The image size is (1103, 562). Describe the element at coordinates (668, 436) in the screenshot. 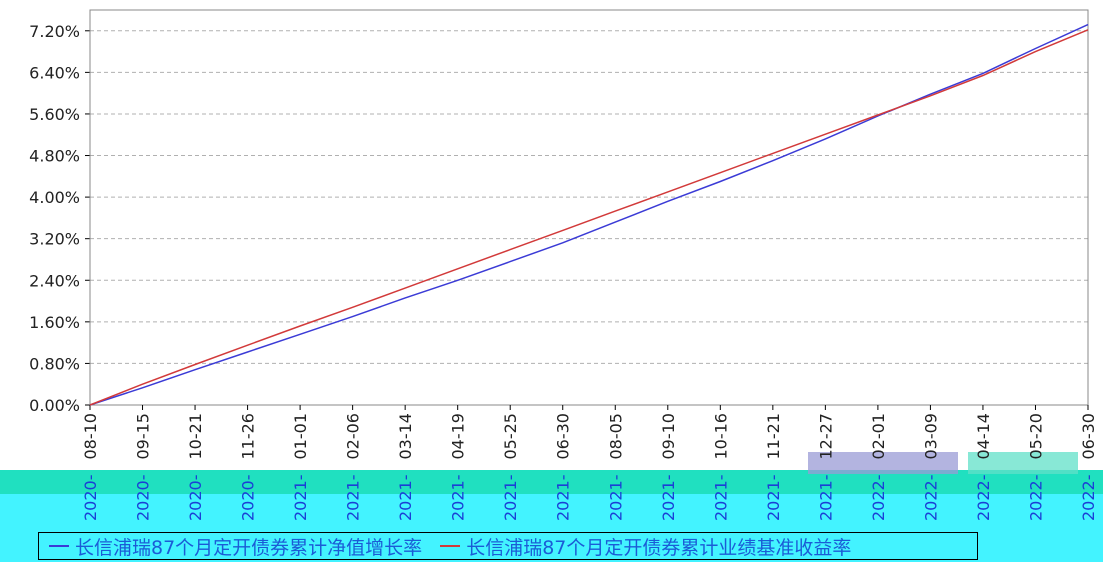

I see `x-tick-label: 09-10` at that location.